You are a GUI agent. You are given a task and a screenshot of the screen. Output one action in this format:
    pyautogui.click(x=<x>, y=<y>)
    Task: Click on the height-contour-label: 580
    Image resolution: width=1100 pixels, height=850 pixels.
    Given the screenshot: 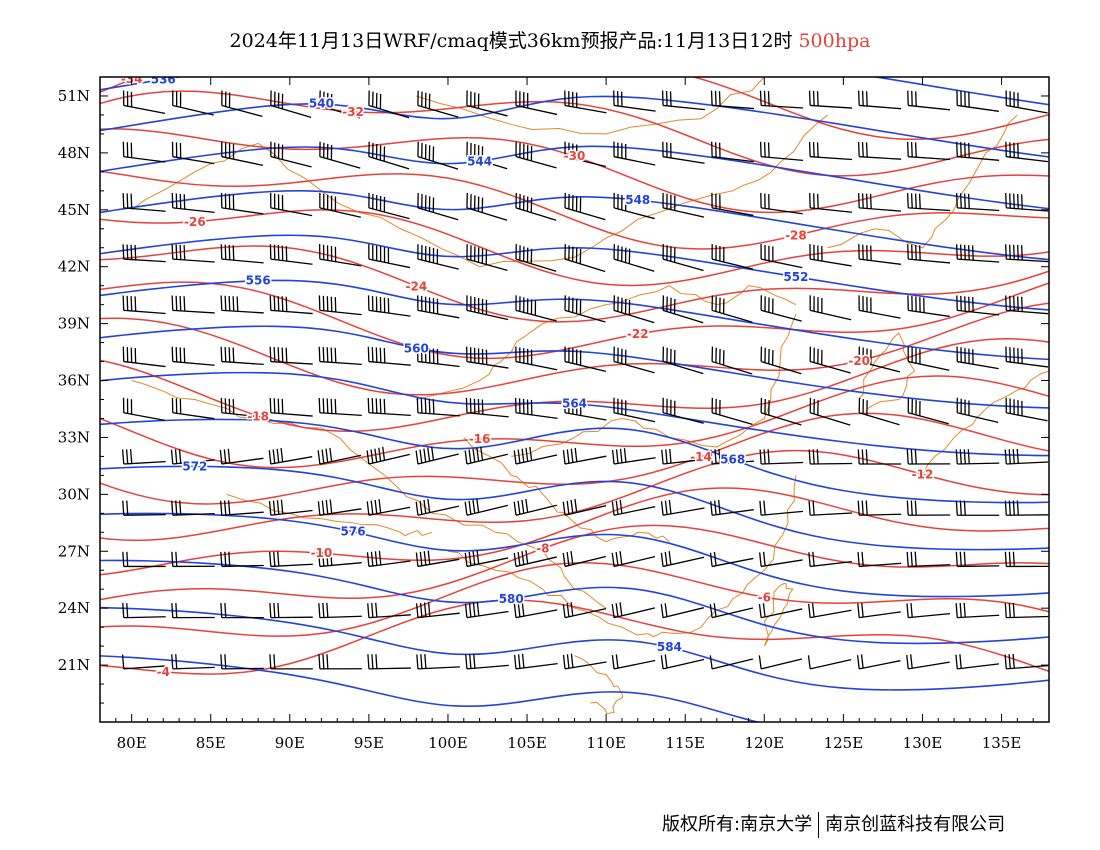 What is the action you would take?
    pyautogui.click(x=511, y=599)
    